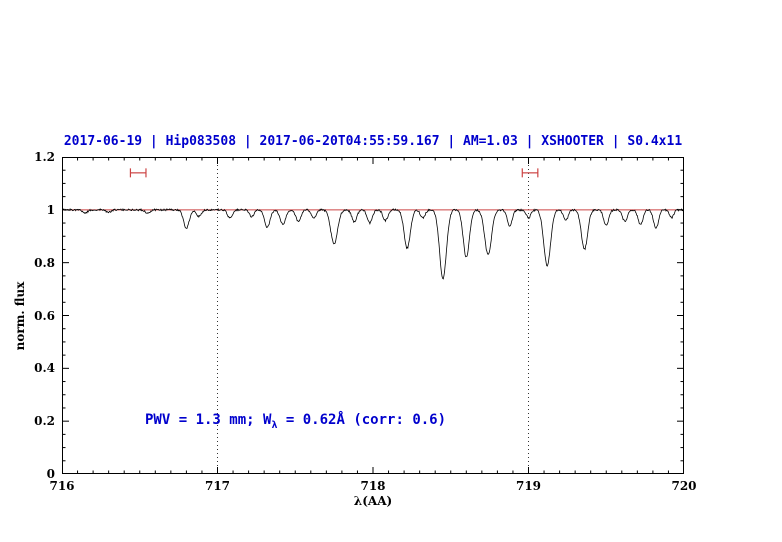 Image resolution: width=782 pixels, height=542 pixels. What do you see at coordinates (50, 209) in the screenshot?
I see `y-tick-label: 1` at bounding box center [50, 209].